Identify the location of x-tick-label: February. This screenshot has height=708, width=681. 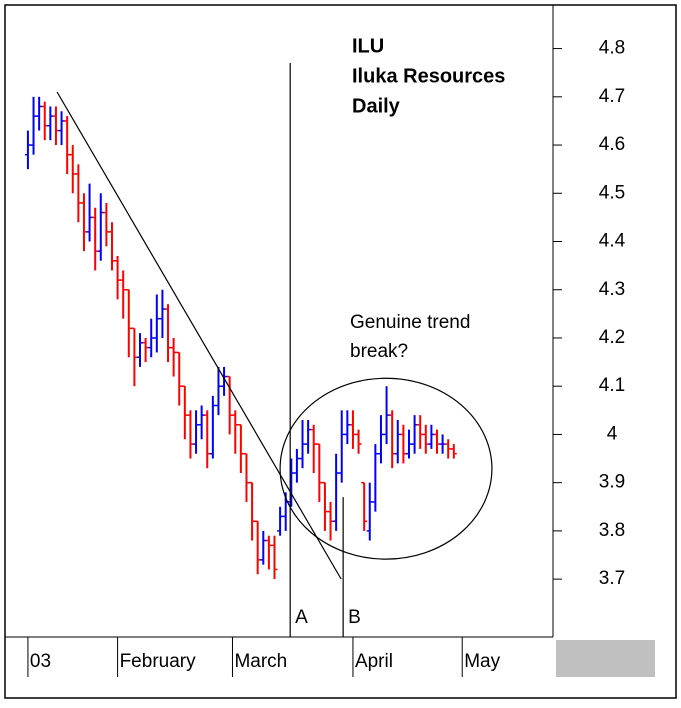
(158, 661).